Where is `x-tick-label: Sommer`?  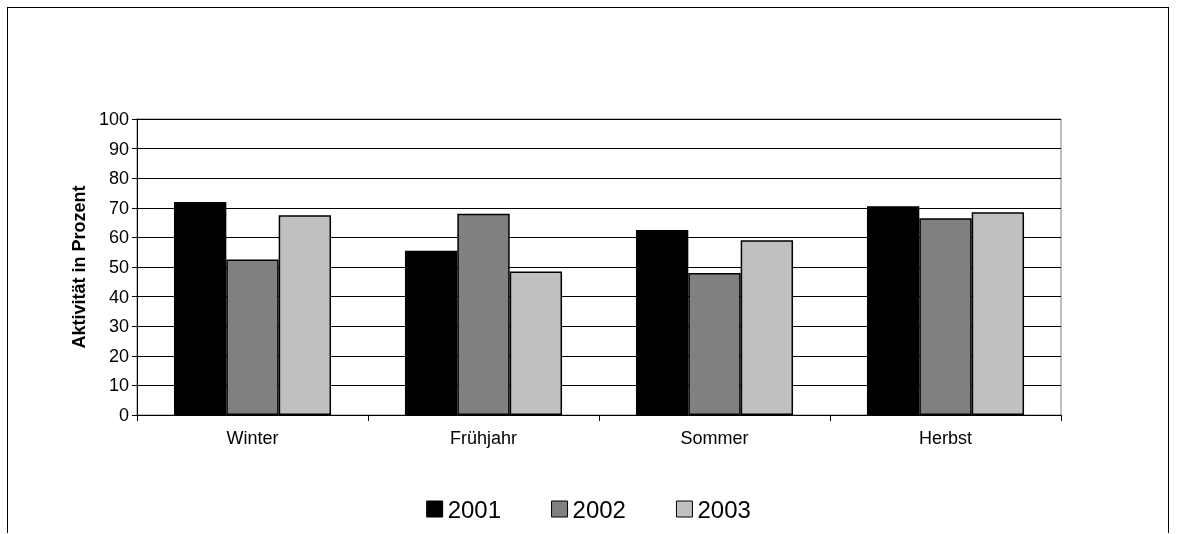 x-tick-label: Sommer is located at coordinates (714, 438).